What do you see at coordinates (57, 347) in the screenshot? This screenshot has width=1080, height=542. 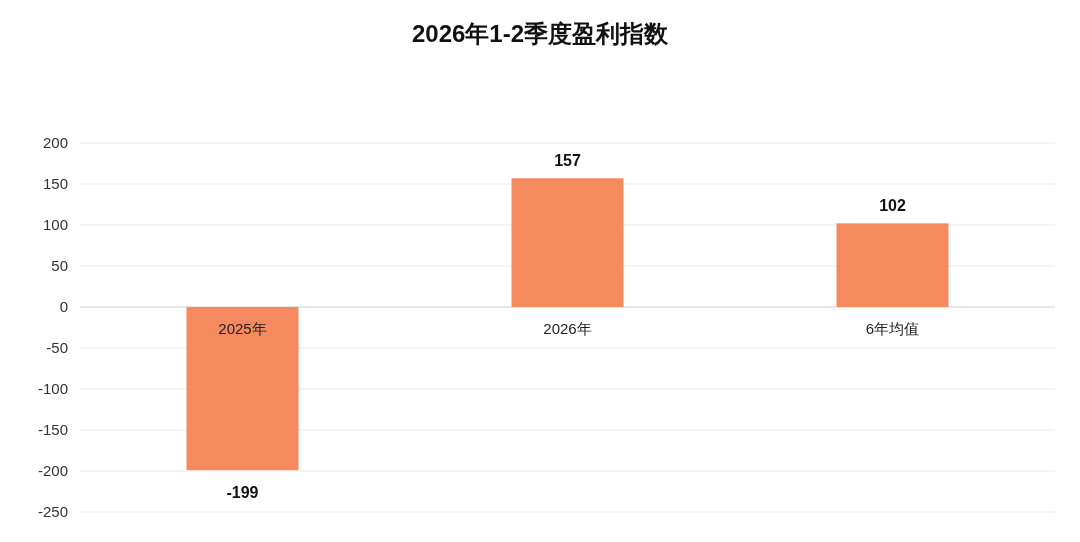 I see `y-tick-label: -50` at bounding box center [57, 347].